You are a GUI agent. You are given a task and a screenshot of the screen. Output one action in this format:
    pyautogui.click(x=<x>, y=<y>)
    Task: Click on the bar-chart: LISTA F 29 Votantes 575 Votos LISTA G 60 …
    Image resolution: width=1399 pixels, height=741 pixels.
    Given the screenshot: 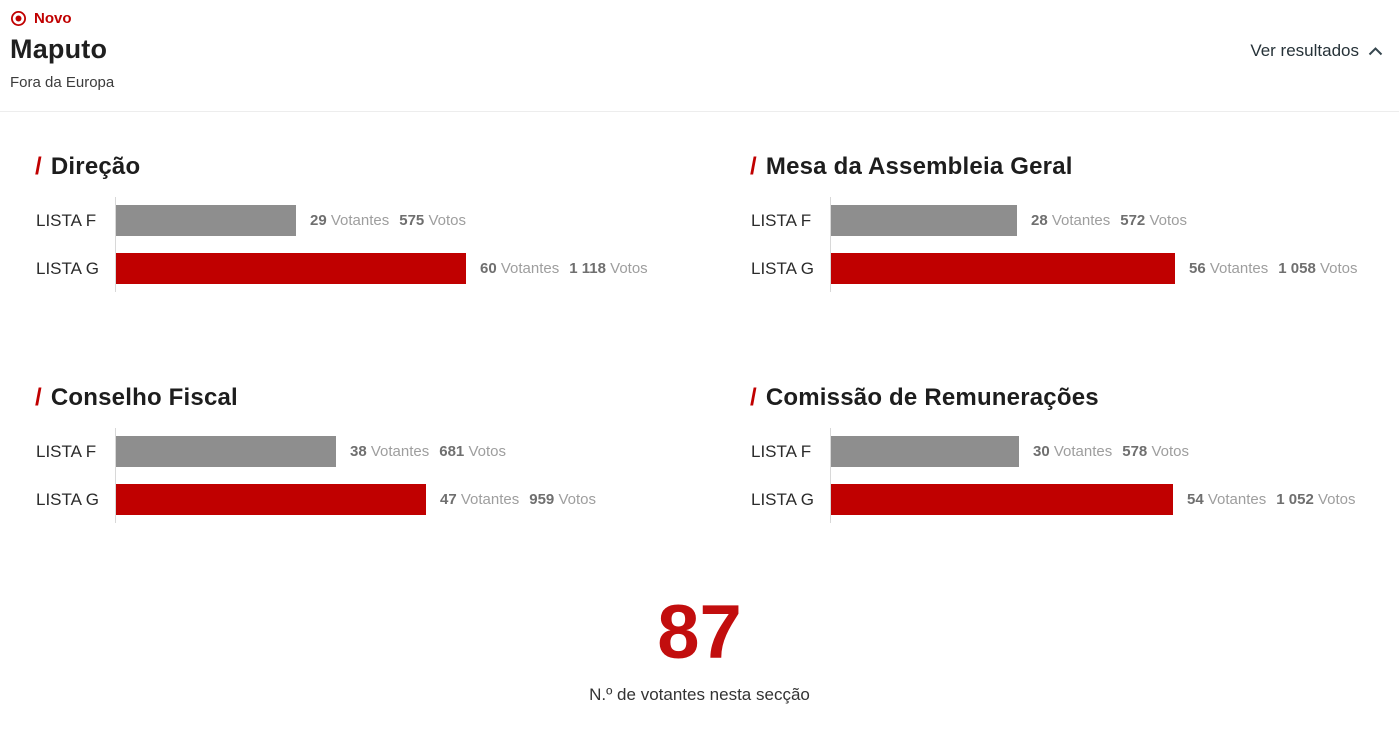 What is the action you would take?
    pyautogui.click(x=358, y=244)
    